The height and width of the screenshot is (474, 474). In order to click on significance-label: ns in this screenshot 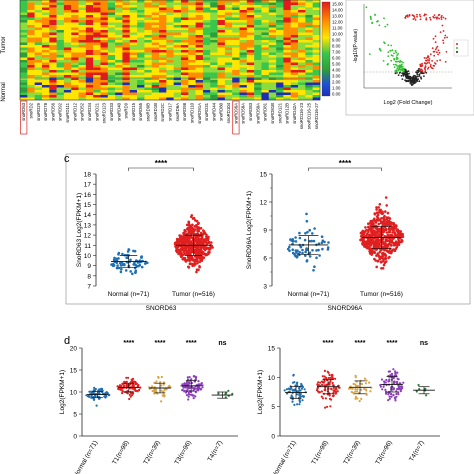, I will do `click(222, 343)`.